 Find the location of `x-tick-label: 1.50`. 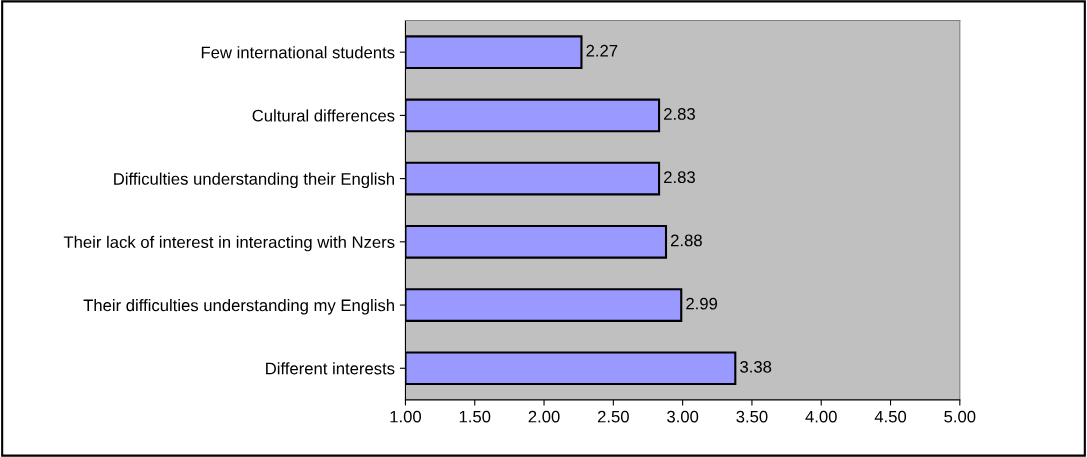

x-tick-label: 1.50 is located at coordinates (475, 416).